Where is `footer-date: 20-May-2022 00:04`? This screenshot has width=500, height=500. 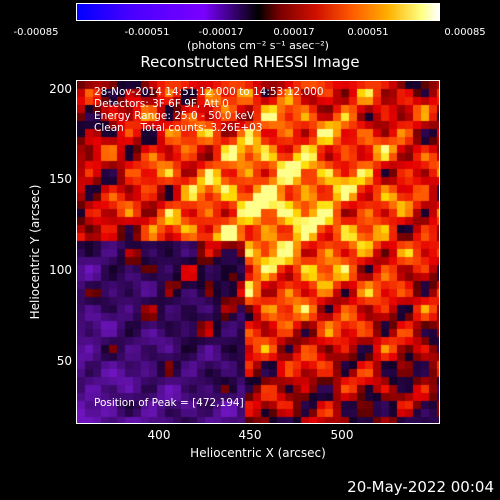
footer-date: 20-May-2022 00:04 is located at coordinates (420, 487).